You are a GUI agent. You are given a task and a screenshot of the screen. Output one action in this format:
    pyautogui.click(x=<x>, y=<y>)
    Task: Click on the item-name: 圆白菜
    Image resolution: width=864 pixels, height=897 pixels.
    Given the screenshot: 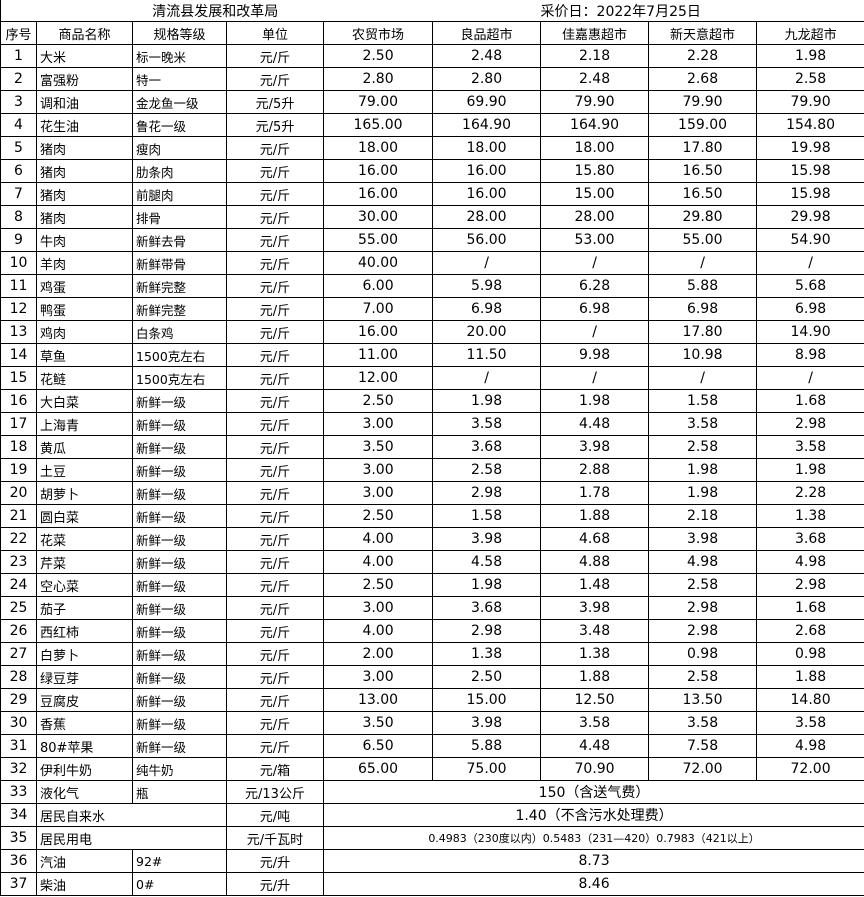 What is the action you would take?
    pyautogui.click(x=84, y=516)
    